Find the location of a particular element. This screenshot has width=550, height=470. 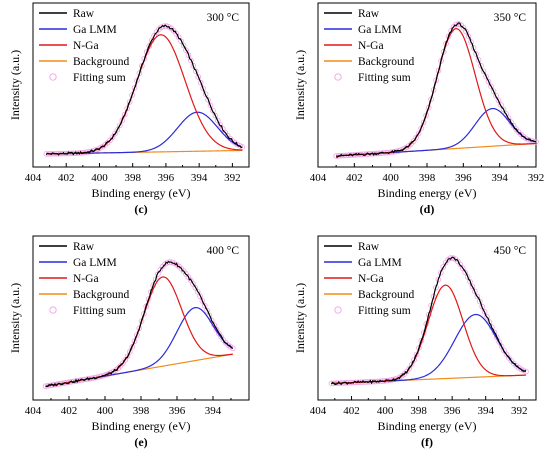

legend-item: N-Ga is located at coordinates (354, 46).